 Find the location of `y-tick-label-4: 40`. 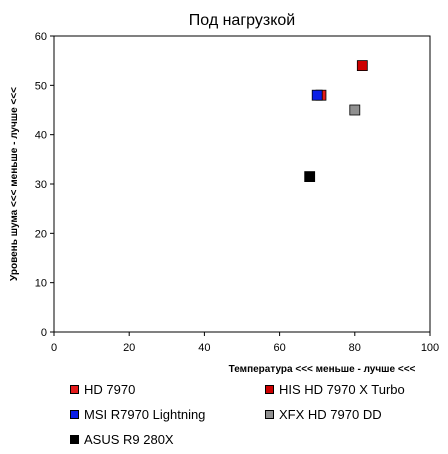

y-tick-label-4: 40 is located at coordinates (41, 136).